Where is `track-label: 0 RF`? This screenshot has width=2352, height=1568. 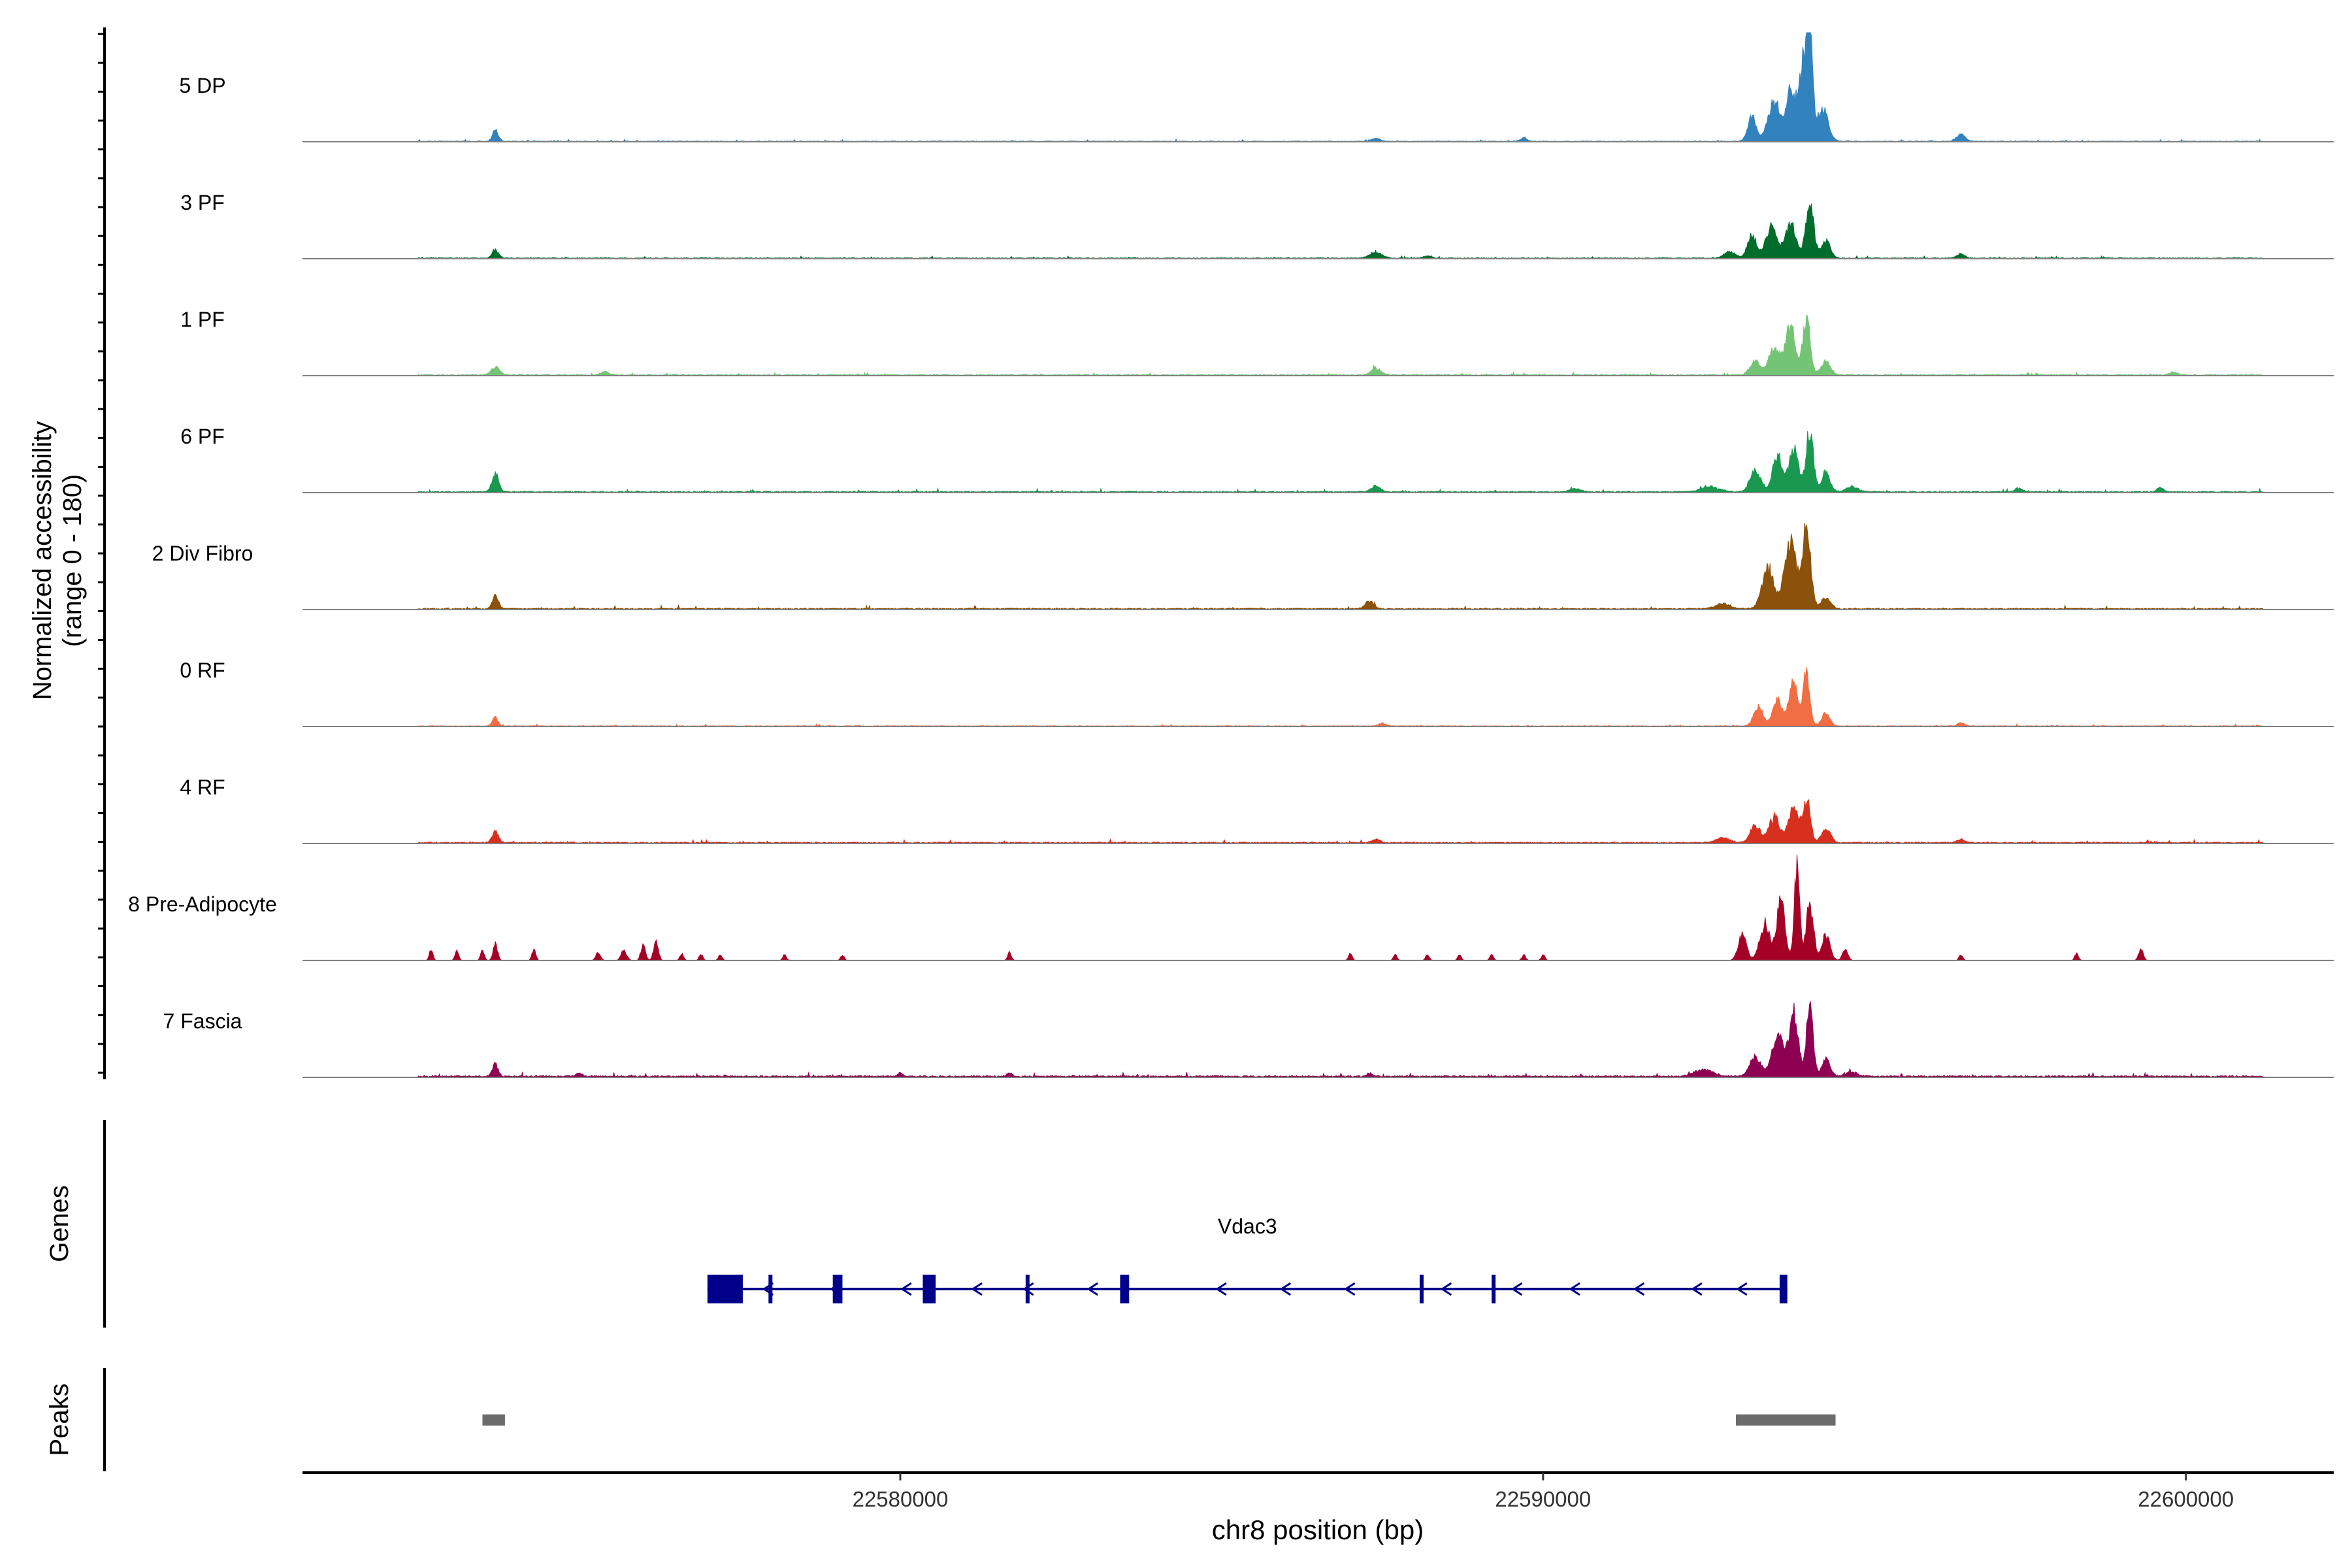 track-label: 0 RF is located at coordinates (202, 670).